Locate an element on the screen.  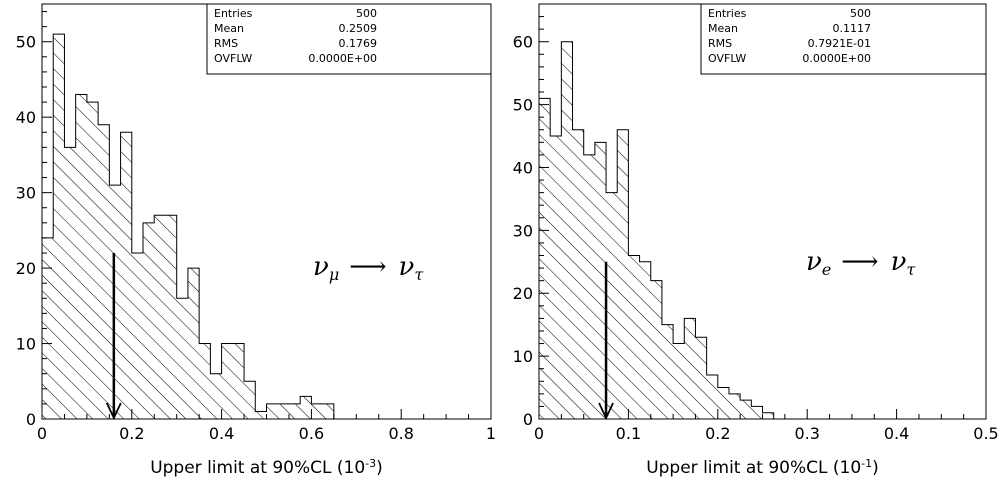
oscillation-formula: νe ⟶ ντ is located at coordinates (861, 263).